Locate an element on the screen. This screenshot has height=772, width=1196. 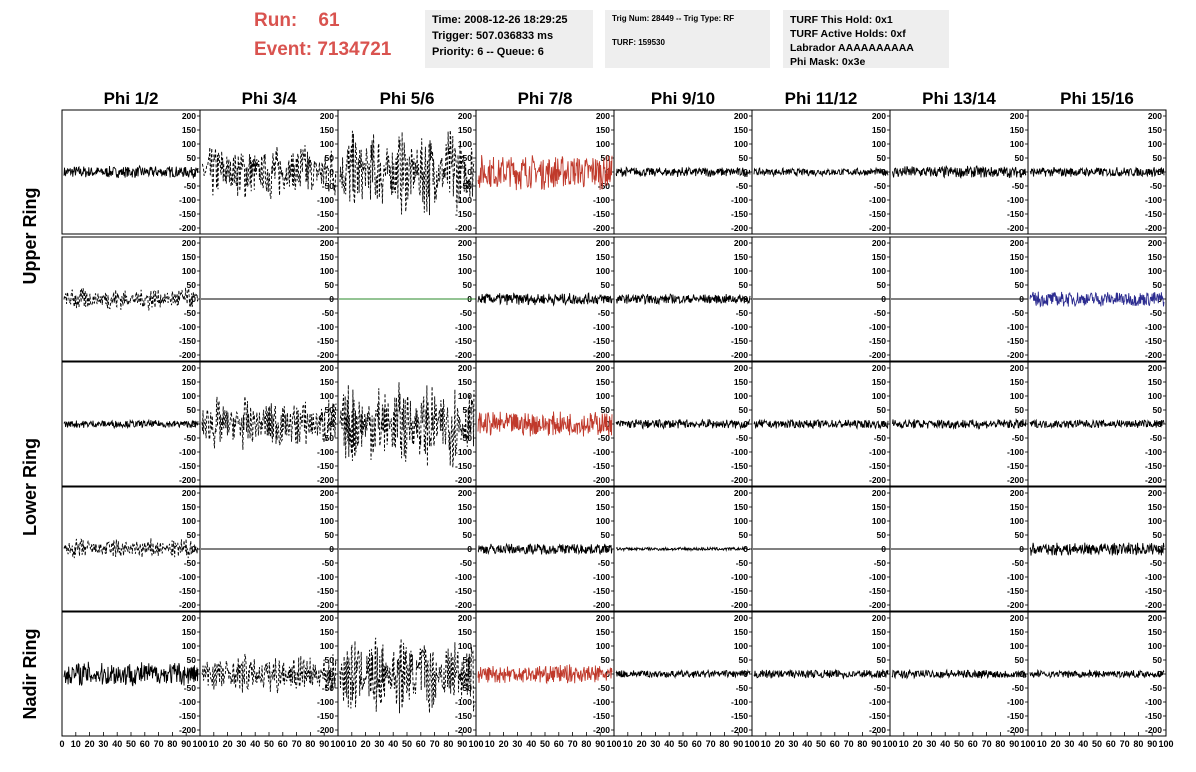
priority-line: Priority: 6 -- Queue: 6 is located at coordinates (488, 52).